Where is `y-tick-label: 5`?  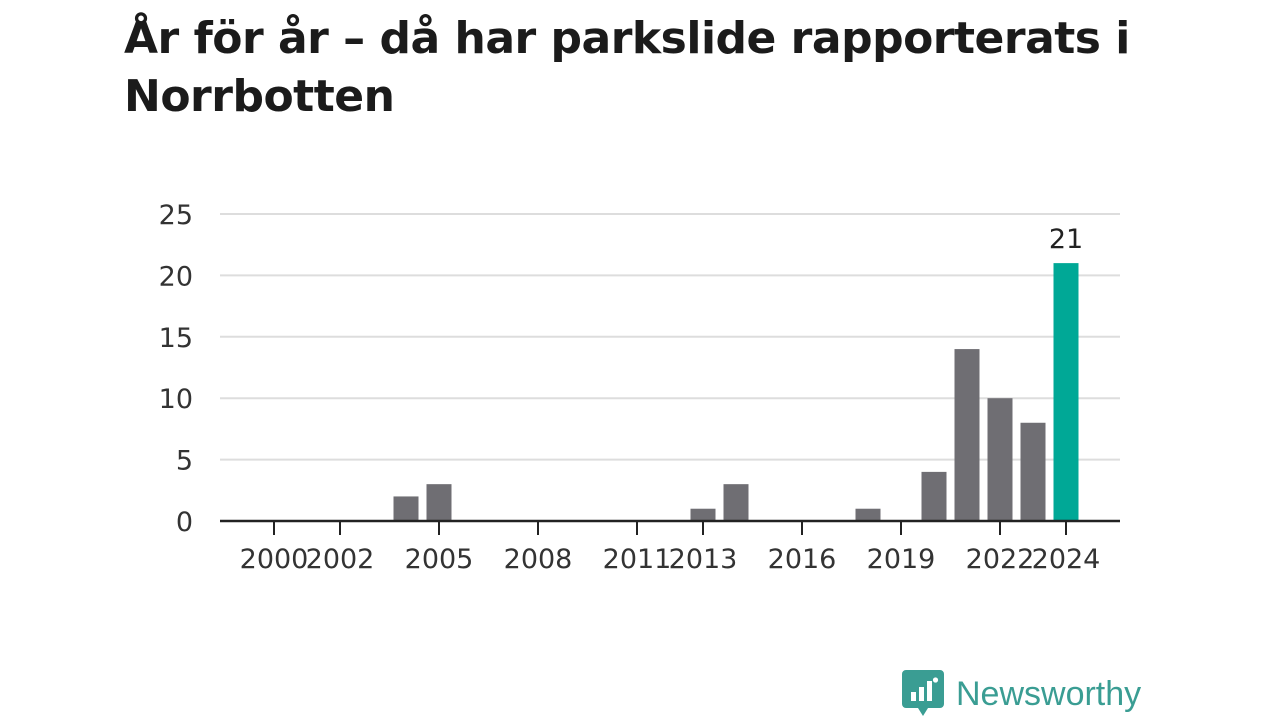 y-tick-label: 5 is located at coordinates (184, 461).